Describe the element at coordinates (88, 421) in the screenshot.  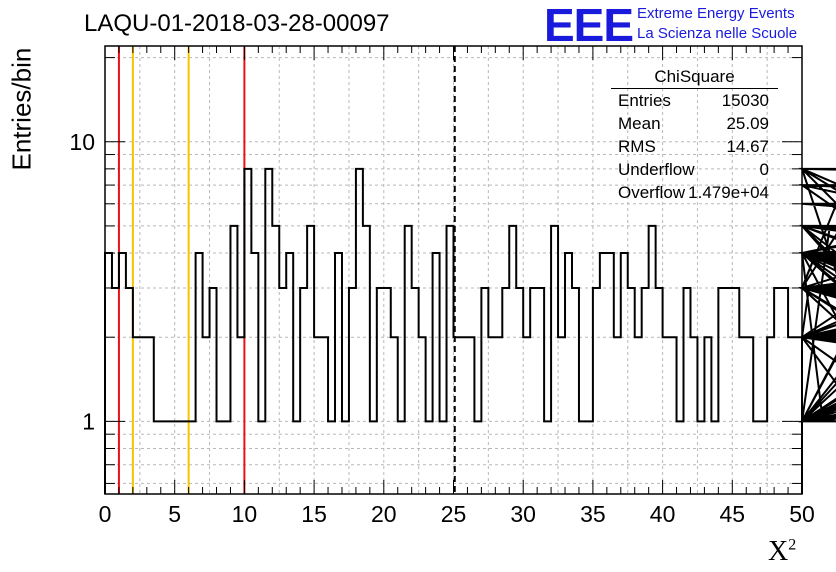
I see `y-tick-label: 1` at that location.